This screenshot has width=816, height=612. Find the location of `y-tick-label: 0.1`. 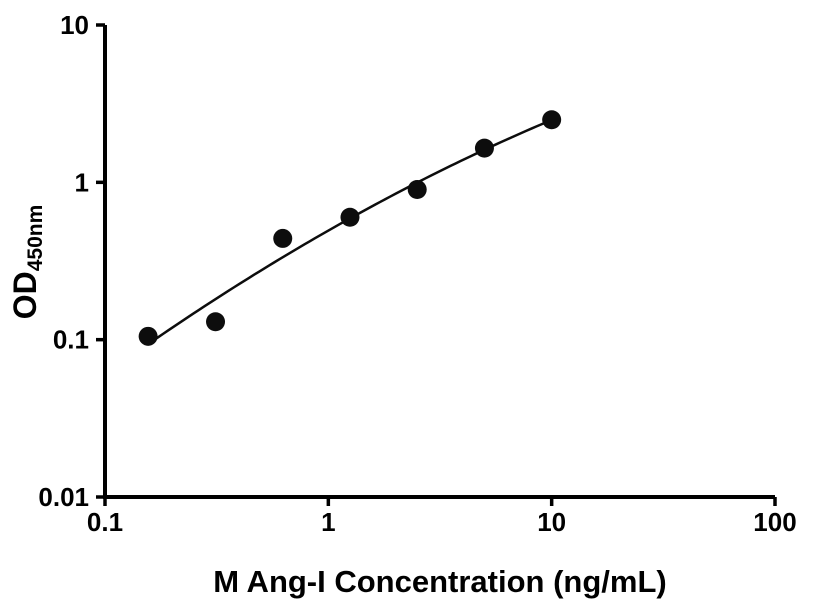

y-tick-label: 0.1 is located at coordinates (71, 340).